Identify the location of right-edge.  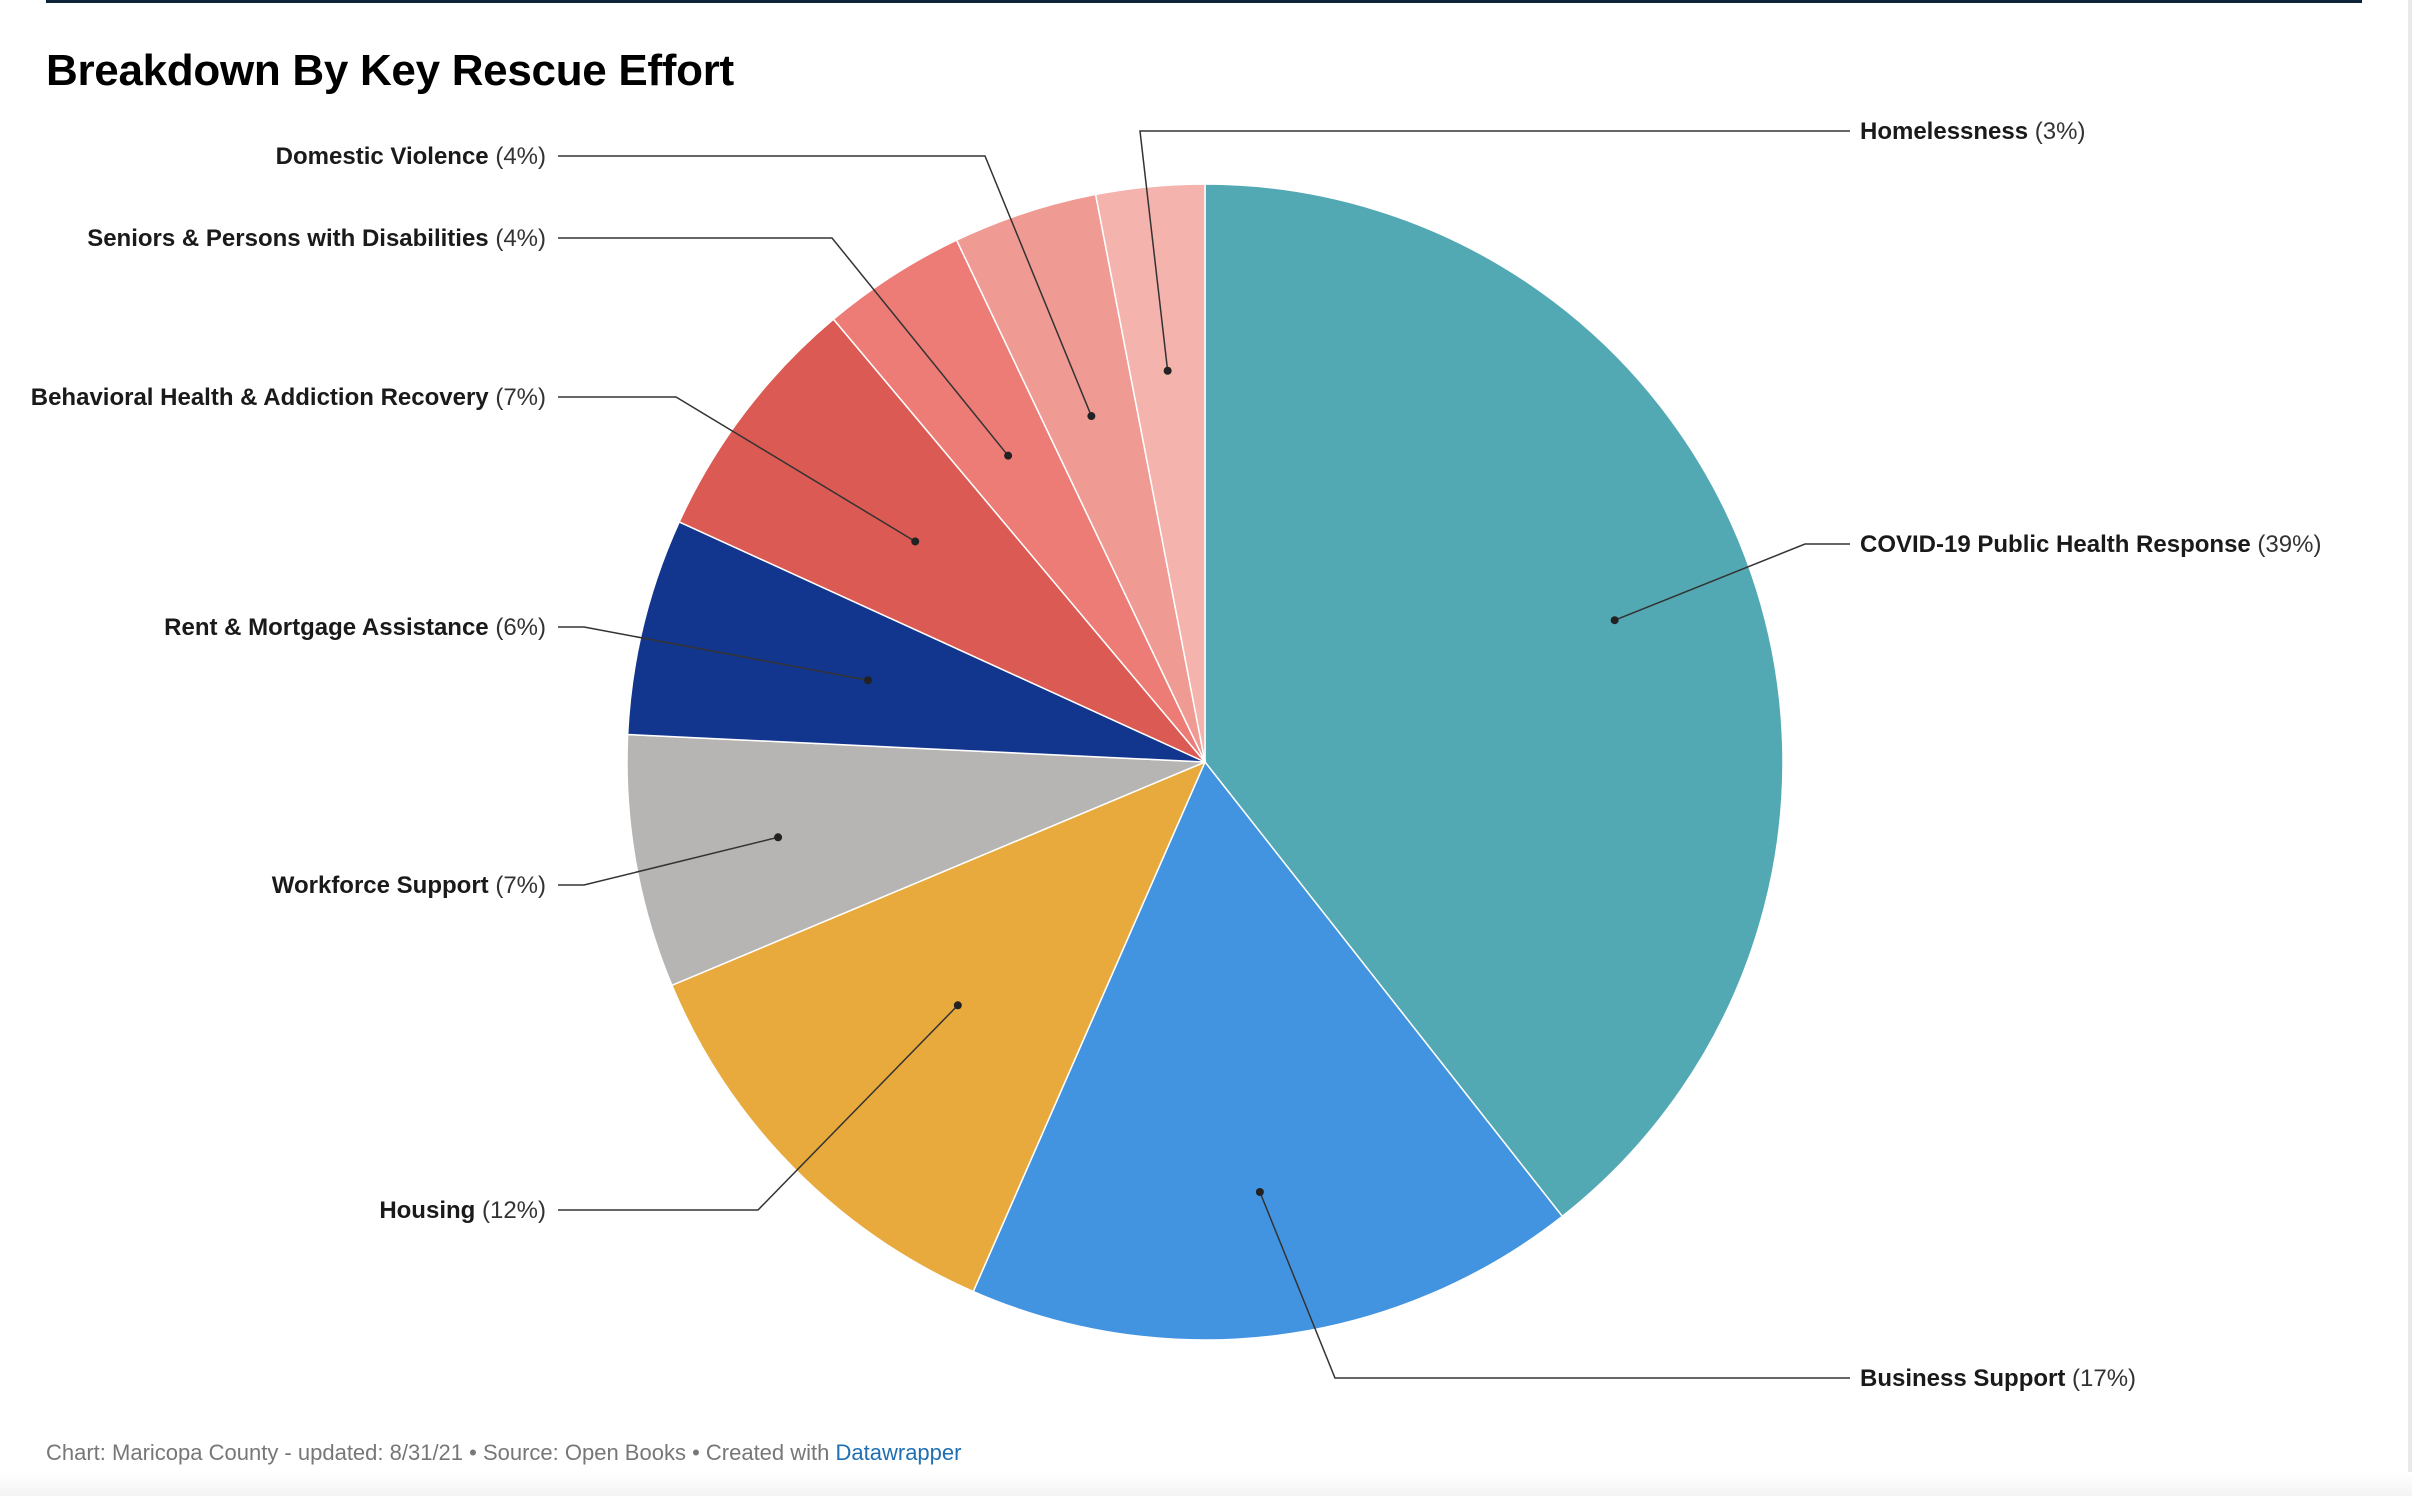
(2410, 748).